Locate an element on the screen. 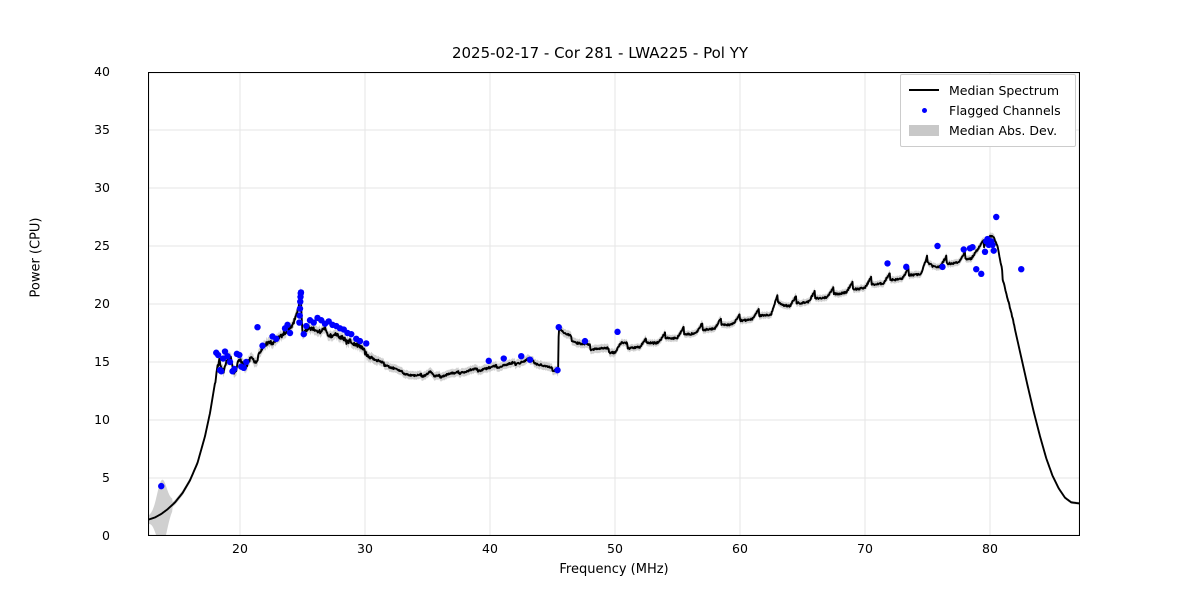  y-tick-0: 0 is located at coordinates (106, 535).